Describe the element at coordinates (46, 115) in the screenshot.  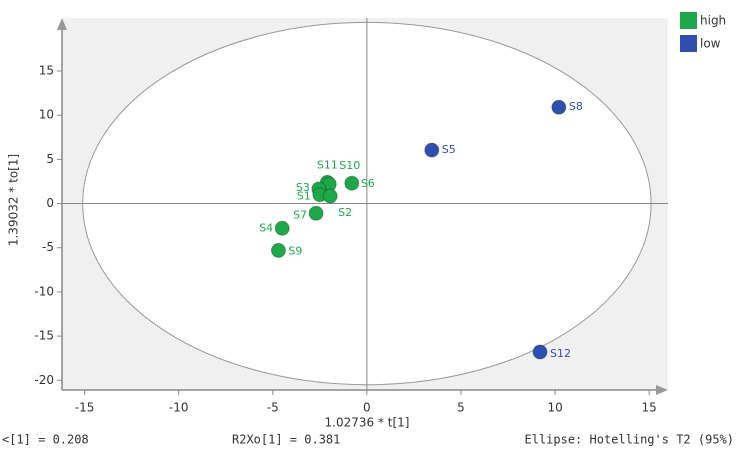
I see `y-tick-label: 10` at that location.